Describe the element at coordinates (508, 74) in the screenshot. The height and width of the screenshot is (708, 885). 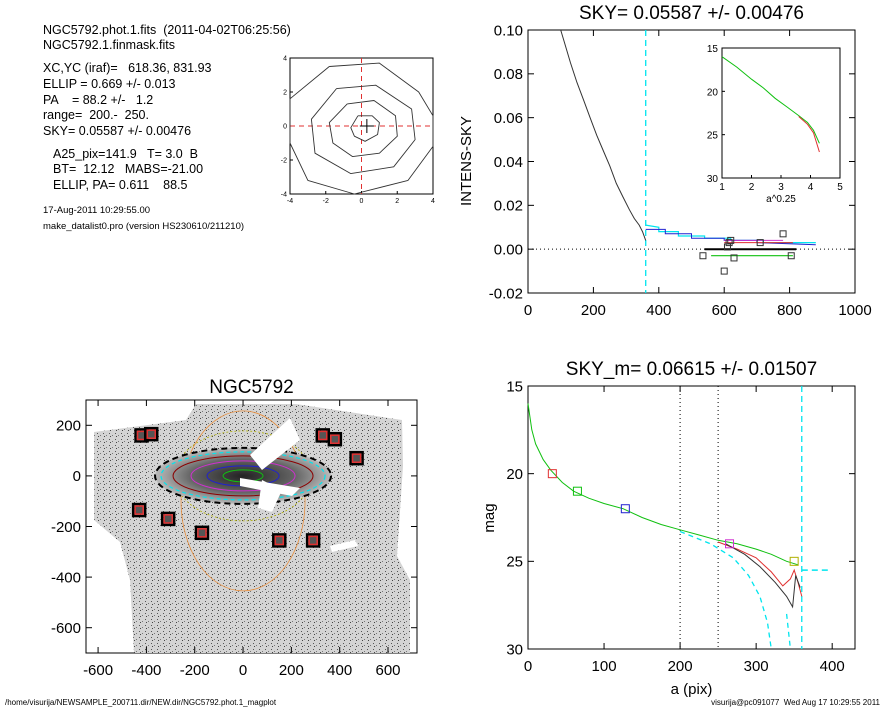
I see `sky-ytick-label-5: 0.08` at that location.